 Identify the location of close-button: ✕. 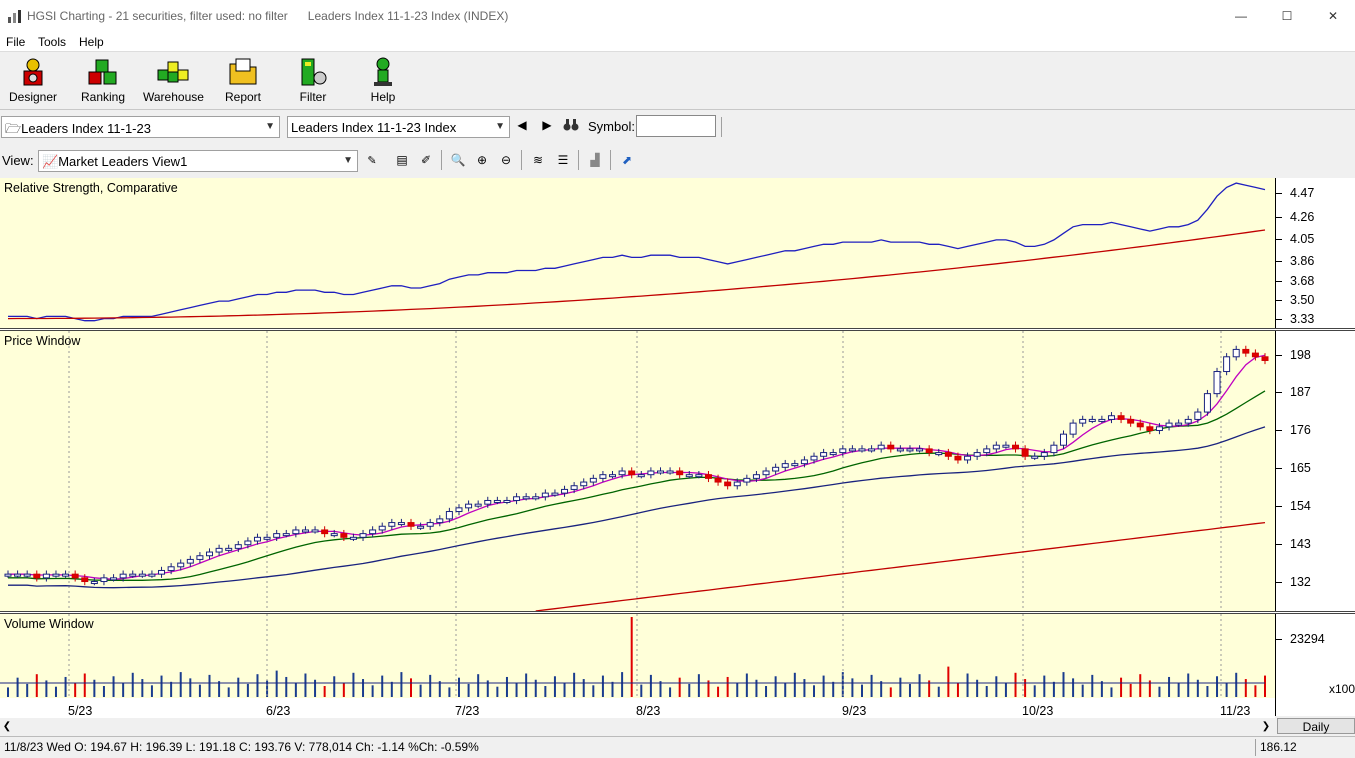
(1333, 16).